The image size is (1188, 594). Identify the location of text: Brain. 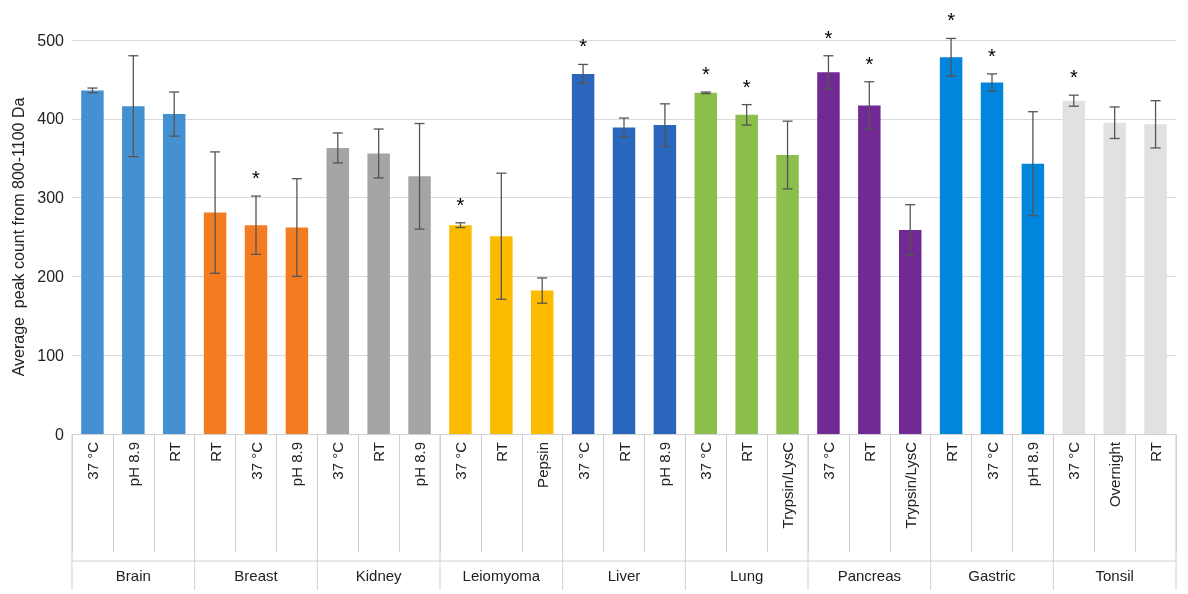
(133, 575).